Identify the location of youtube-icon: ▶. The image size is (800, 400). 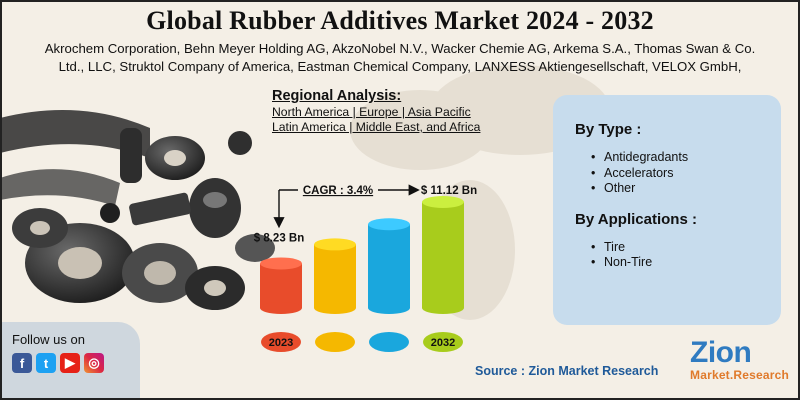
(70, 363).